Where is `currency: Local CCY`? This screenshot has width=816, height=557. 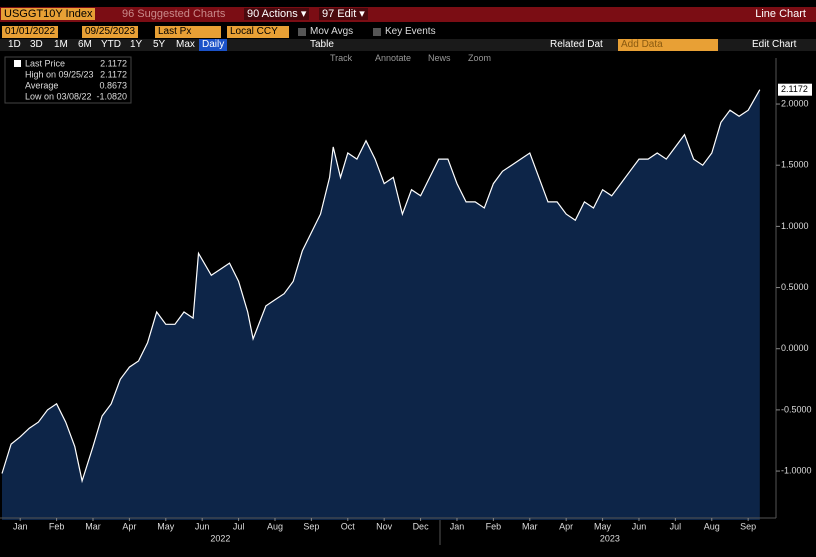 currency: Local CCY is located at coordinates (258, 32).